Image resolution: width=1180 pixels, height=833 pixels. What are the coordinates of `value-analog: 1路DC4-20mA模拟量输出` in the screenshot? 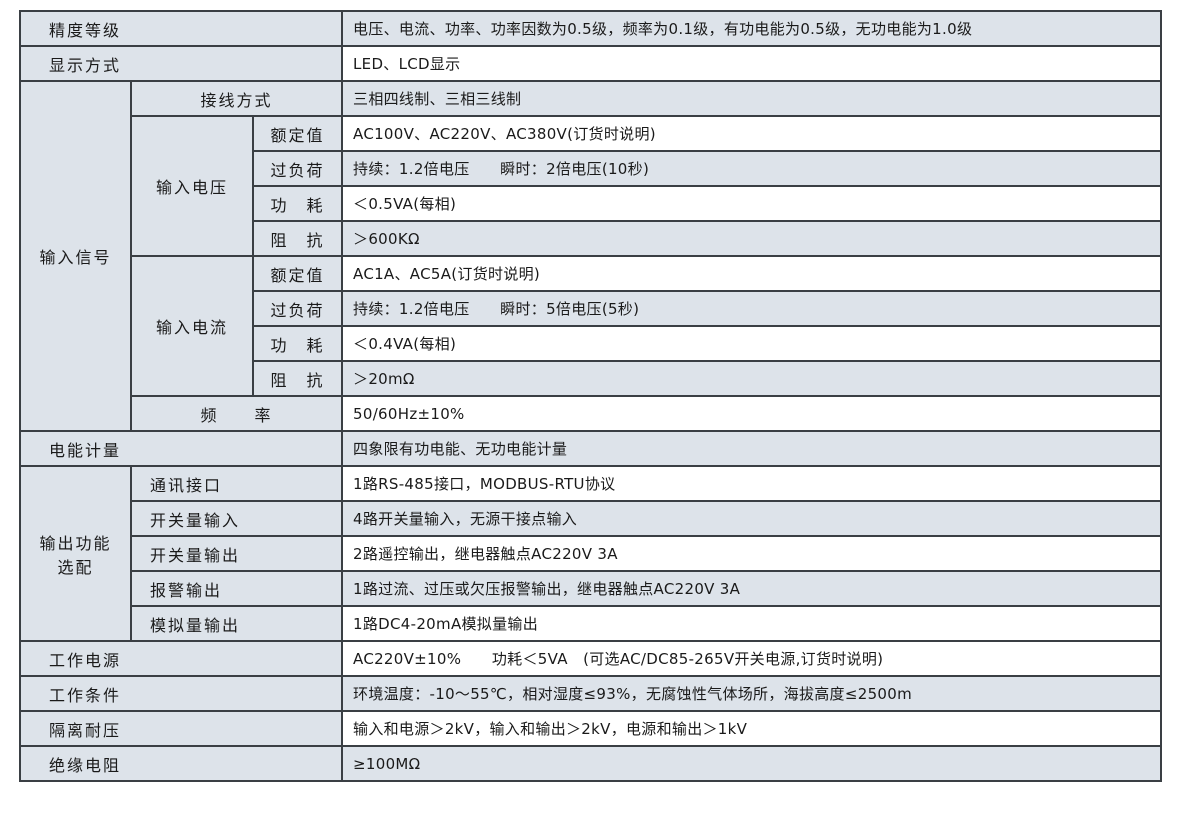 It's located at (751, 623).